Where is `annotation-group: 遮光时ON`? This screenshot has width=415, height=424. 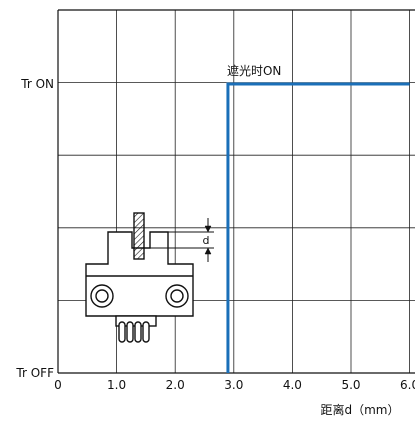 annotation-group: 遮光时ON is located at coordinates (254, 70).